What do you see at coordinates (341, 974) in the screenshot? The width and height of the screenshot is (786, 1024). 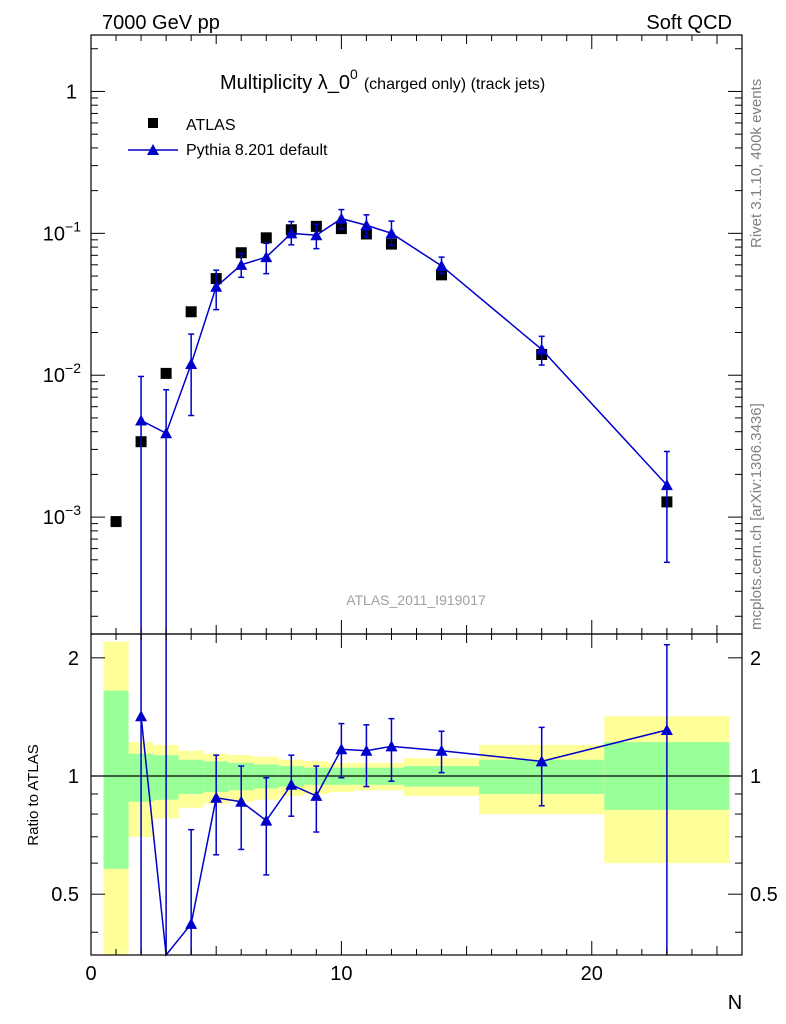 I see `x-tick-label-1: 10` at bounding box center [341, 974].